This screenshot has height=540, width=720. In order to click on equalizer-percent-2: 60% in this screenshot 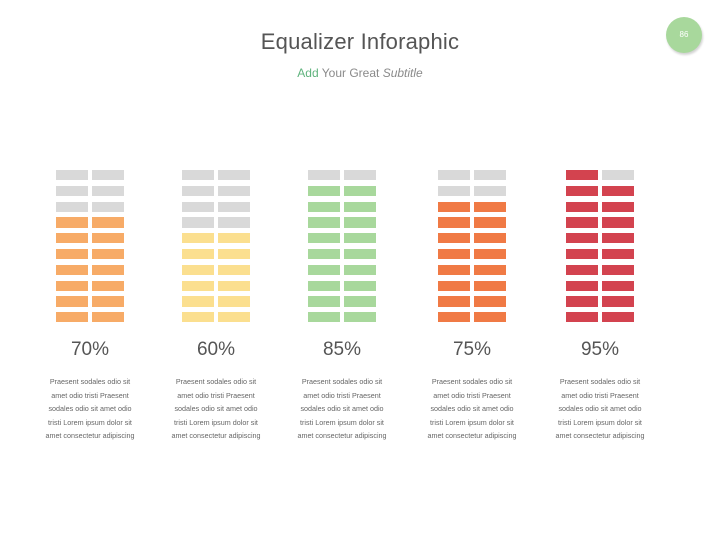, I will do `click(216, 349)`.